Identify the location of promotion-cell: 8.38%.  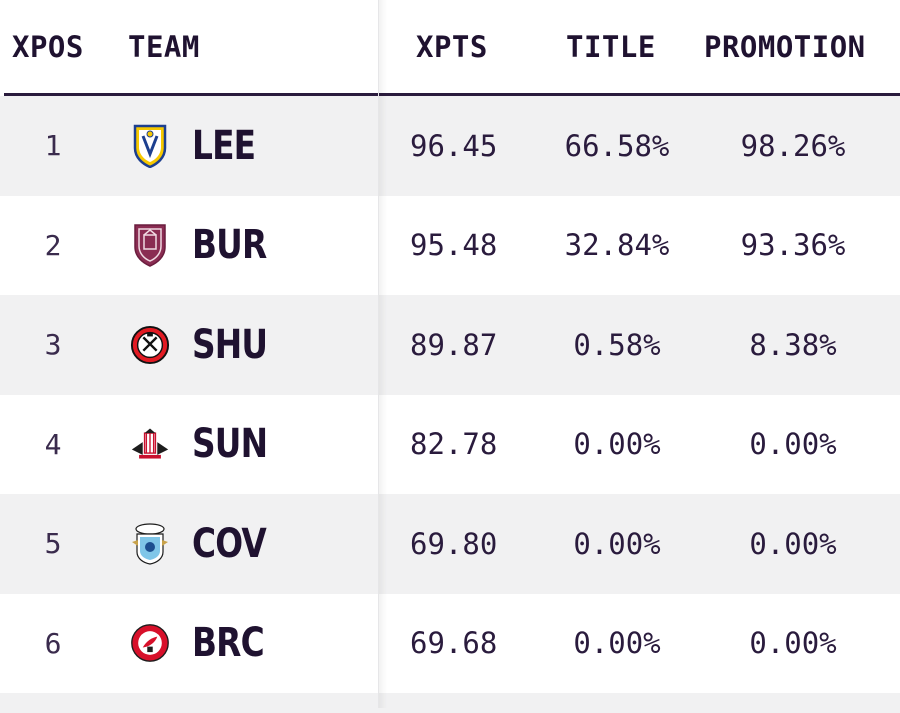
(793, 344).